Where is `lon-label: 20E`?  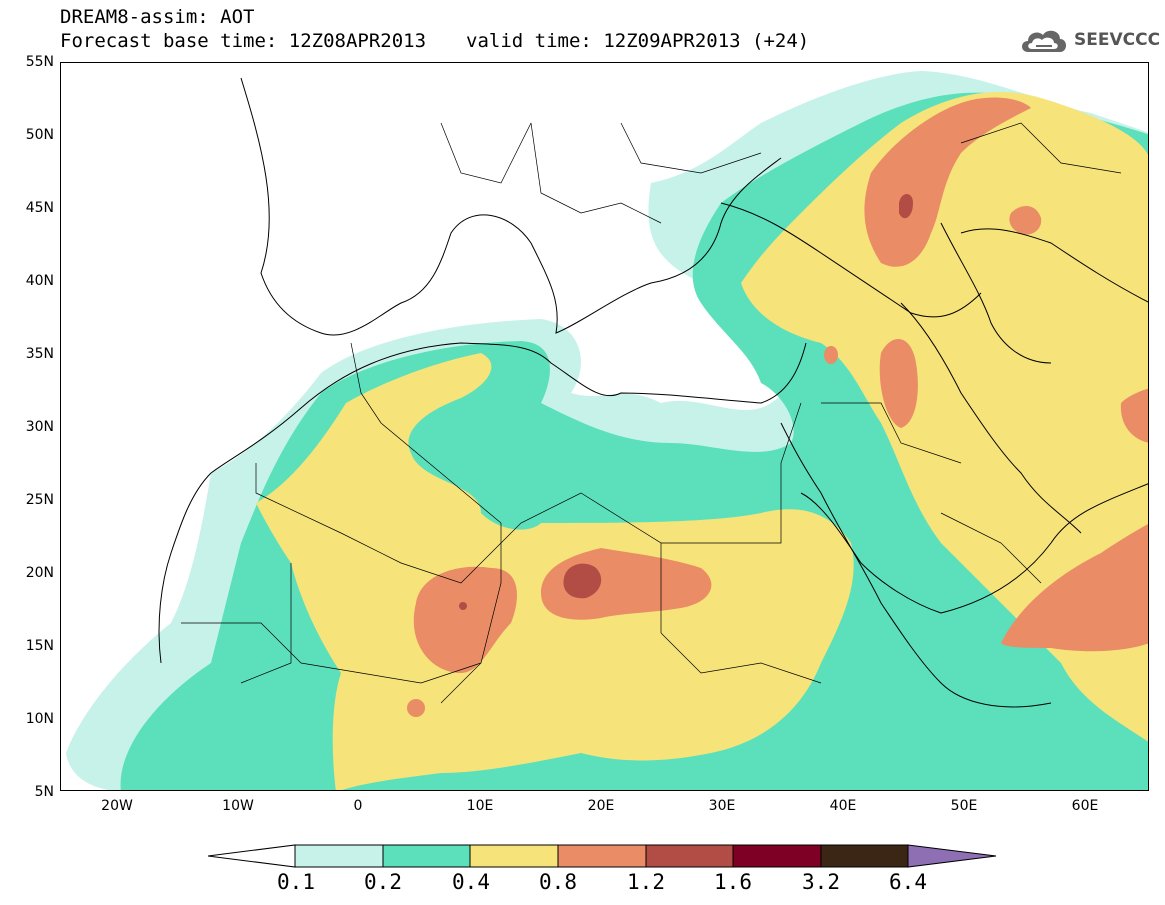 lon-label: 20E is located at coordinates (601, 806).